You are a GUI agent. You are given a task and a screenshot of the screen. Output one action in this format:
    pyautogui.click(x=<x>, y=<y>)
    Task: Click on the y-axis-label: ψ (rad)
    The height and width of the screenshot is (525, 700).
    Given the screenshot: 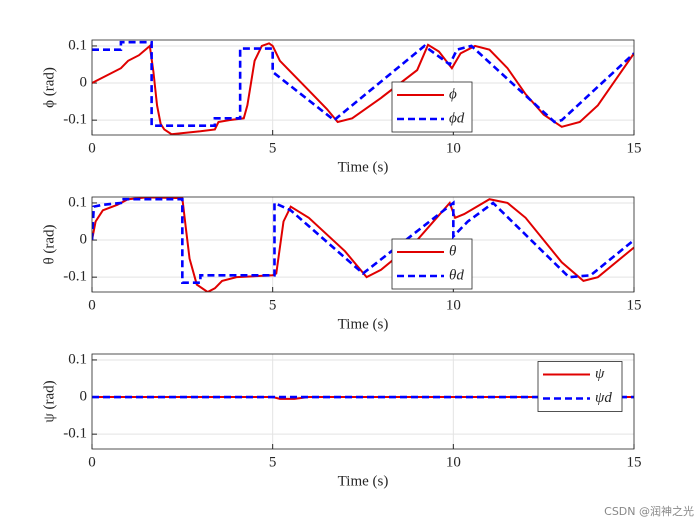 What is the action you would take?
    pyautogui.click(x=49, y=401)
    